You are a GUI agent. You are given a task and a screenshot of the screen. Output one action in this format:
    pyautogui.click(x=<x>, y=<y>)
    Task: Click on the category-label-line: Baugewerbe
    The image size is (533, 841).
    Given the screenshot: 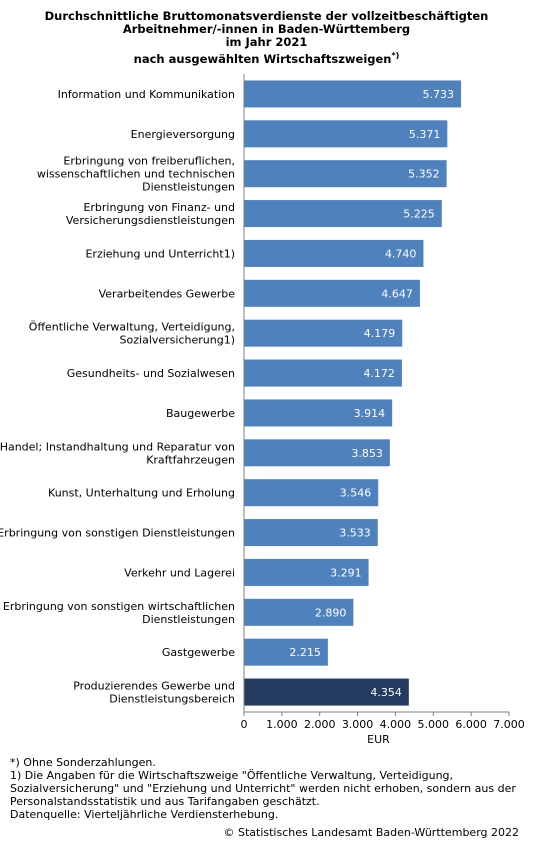 What is the action you would take?
    pyautogui.click(x=200, y=413)
    